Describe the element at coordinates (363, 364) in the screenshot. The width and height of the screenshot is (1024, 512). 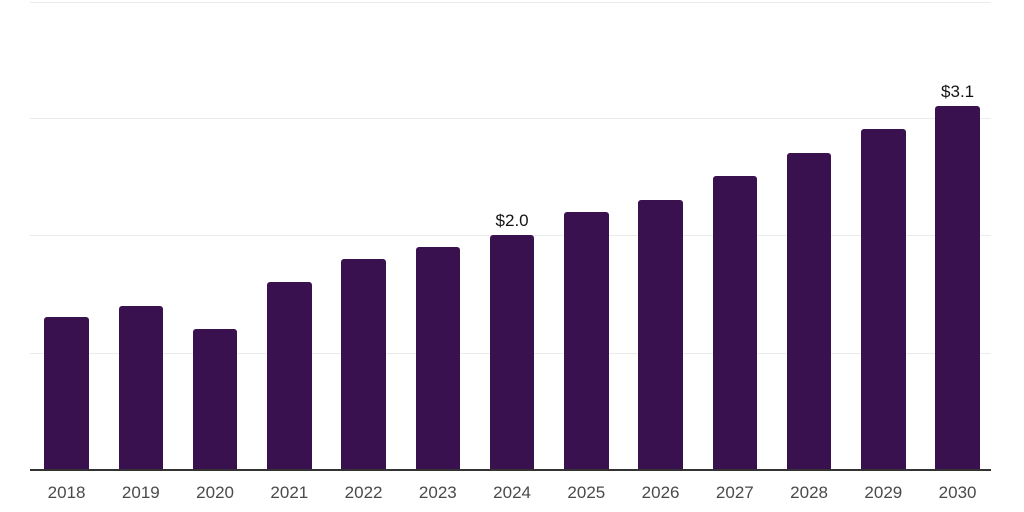
I see `bar-2022` at that location.